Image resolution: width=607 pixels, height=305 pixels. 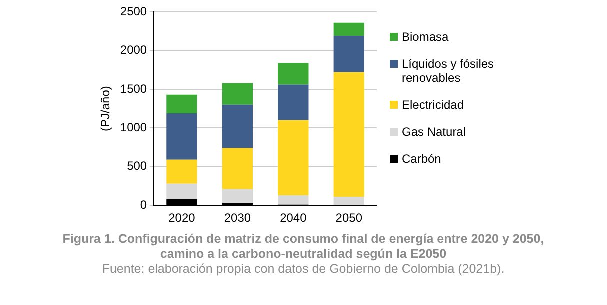 I want to click on legend-label: Electricidad, so click(x=433, y=105).